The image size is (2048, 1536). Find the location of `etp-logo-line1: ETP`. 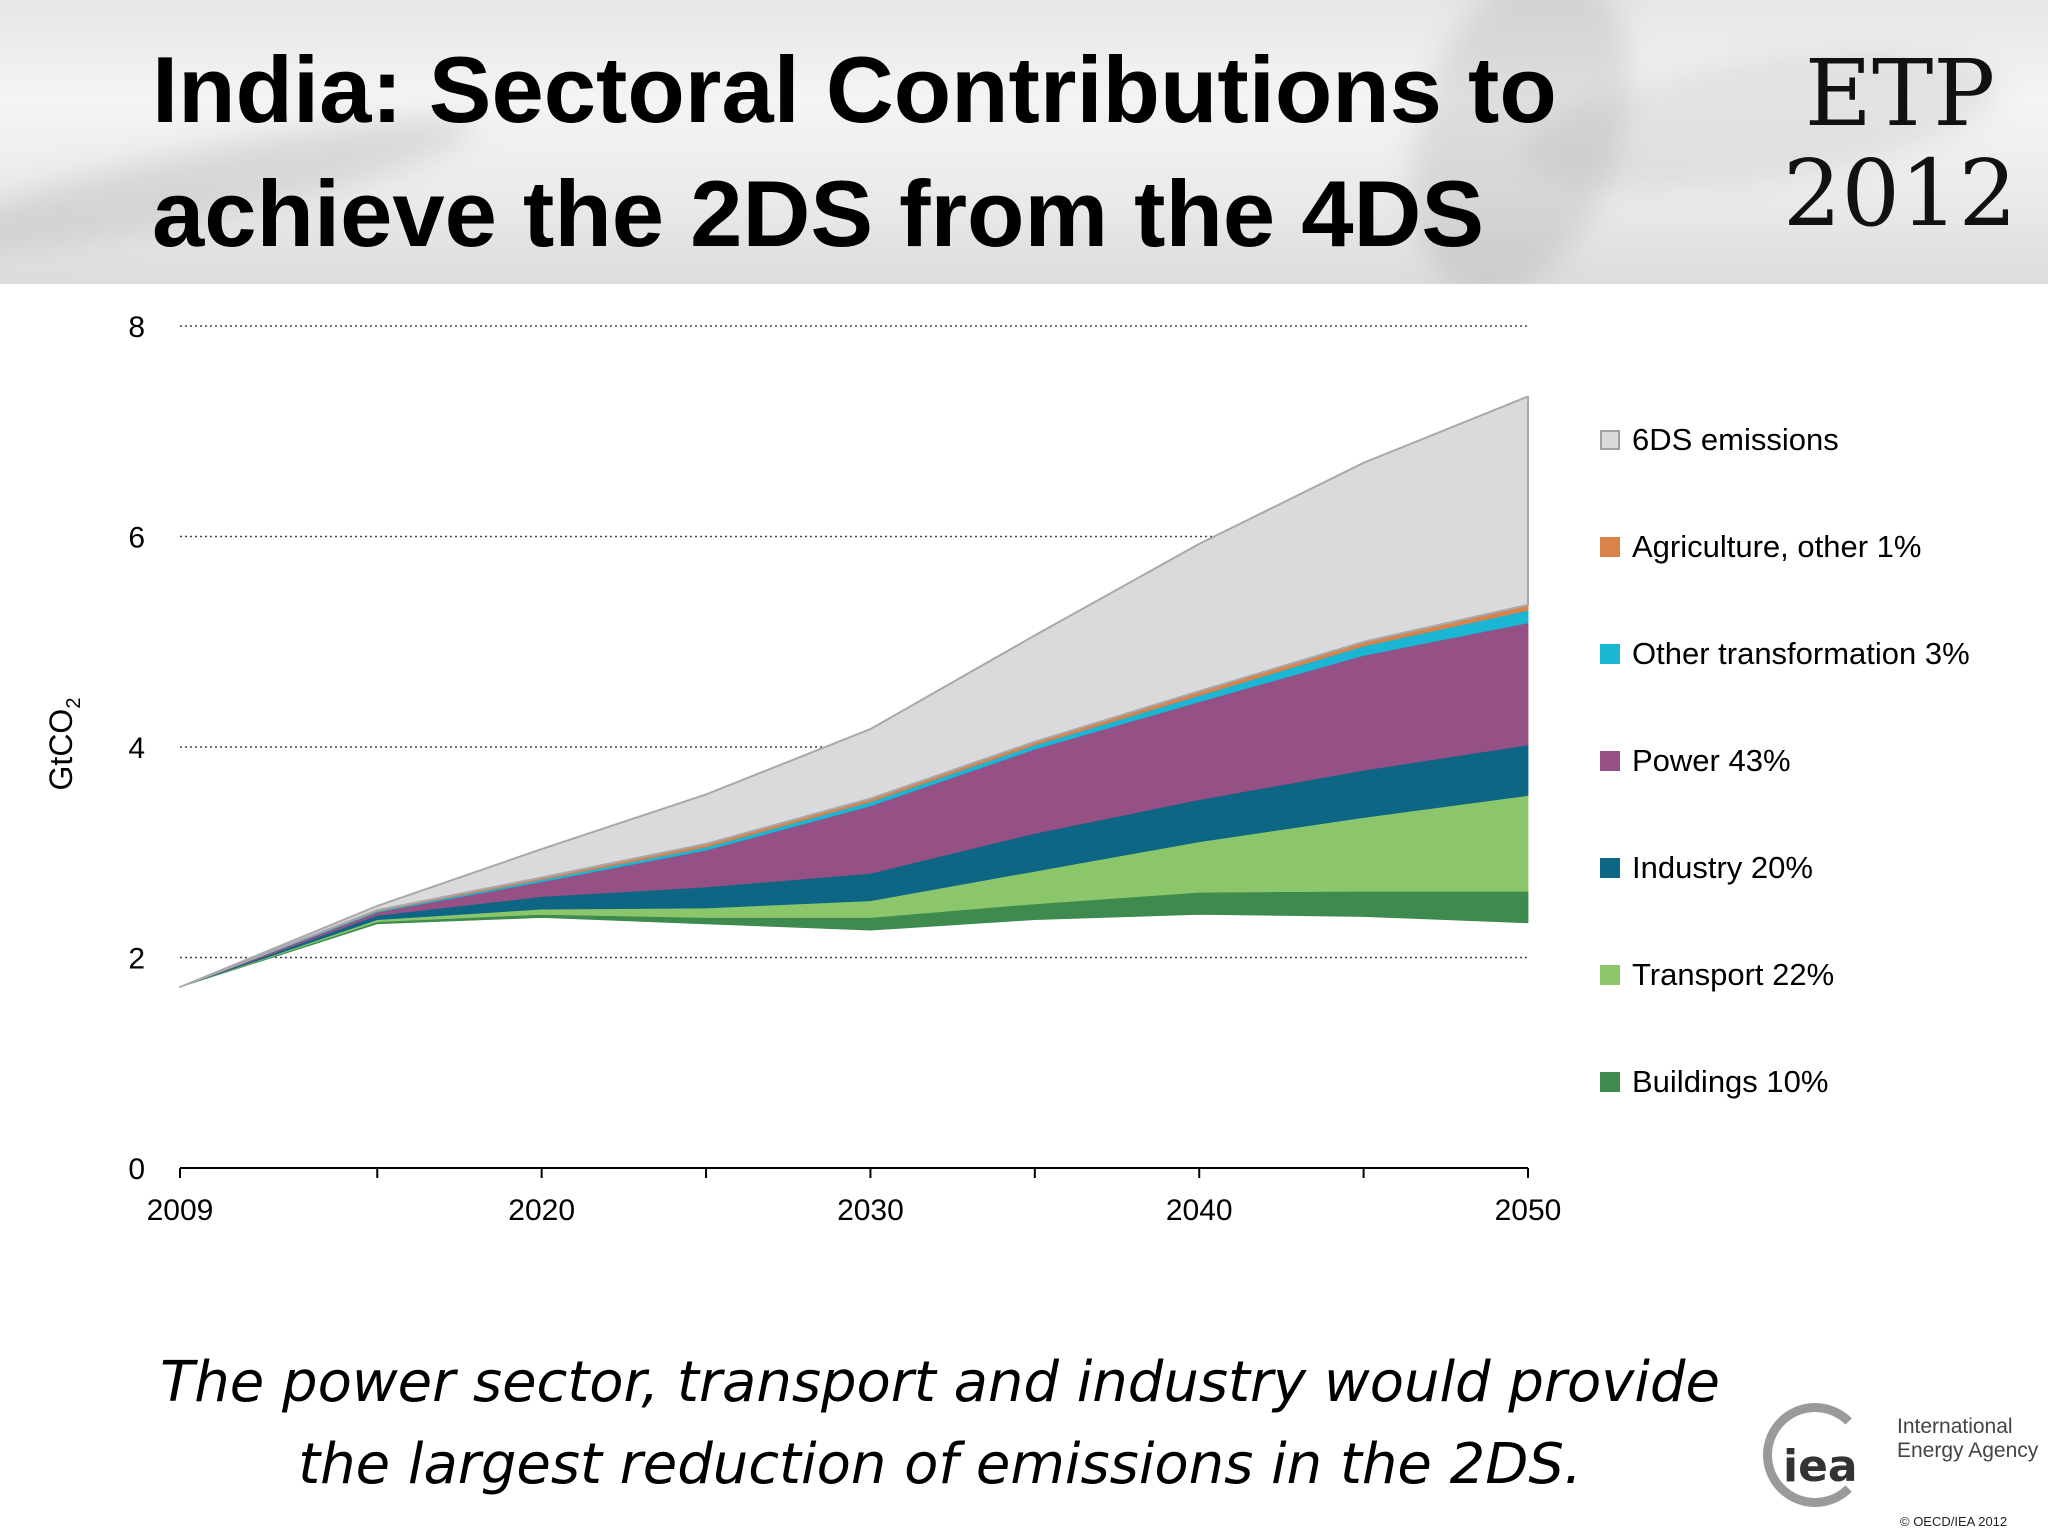

etp-logo-line1: ETP is located at coordinates (1900, 93).